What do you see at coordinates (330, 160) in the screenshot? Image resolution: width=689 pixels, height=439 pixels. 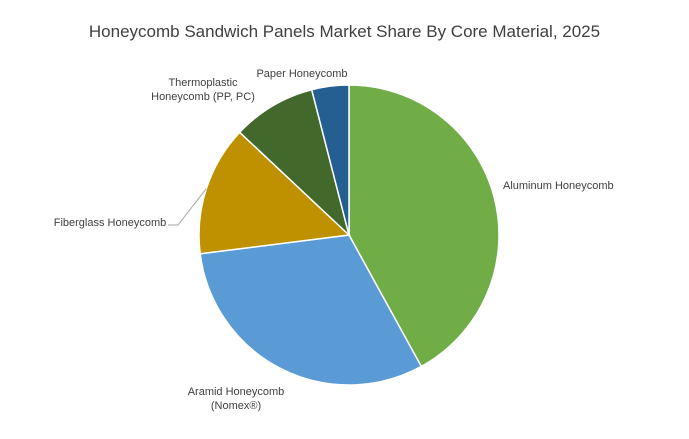 I see `pie-slice-paper-honeycomb` at bounding box center [330, 160].